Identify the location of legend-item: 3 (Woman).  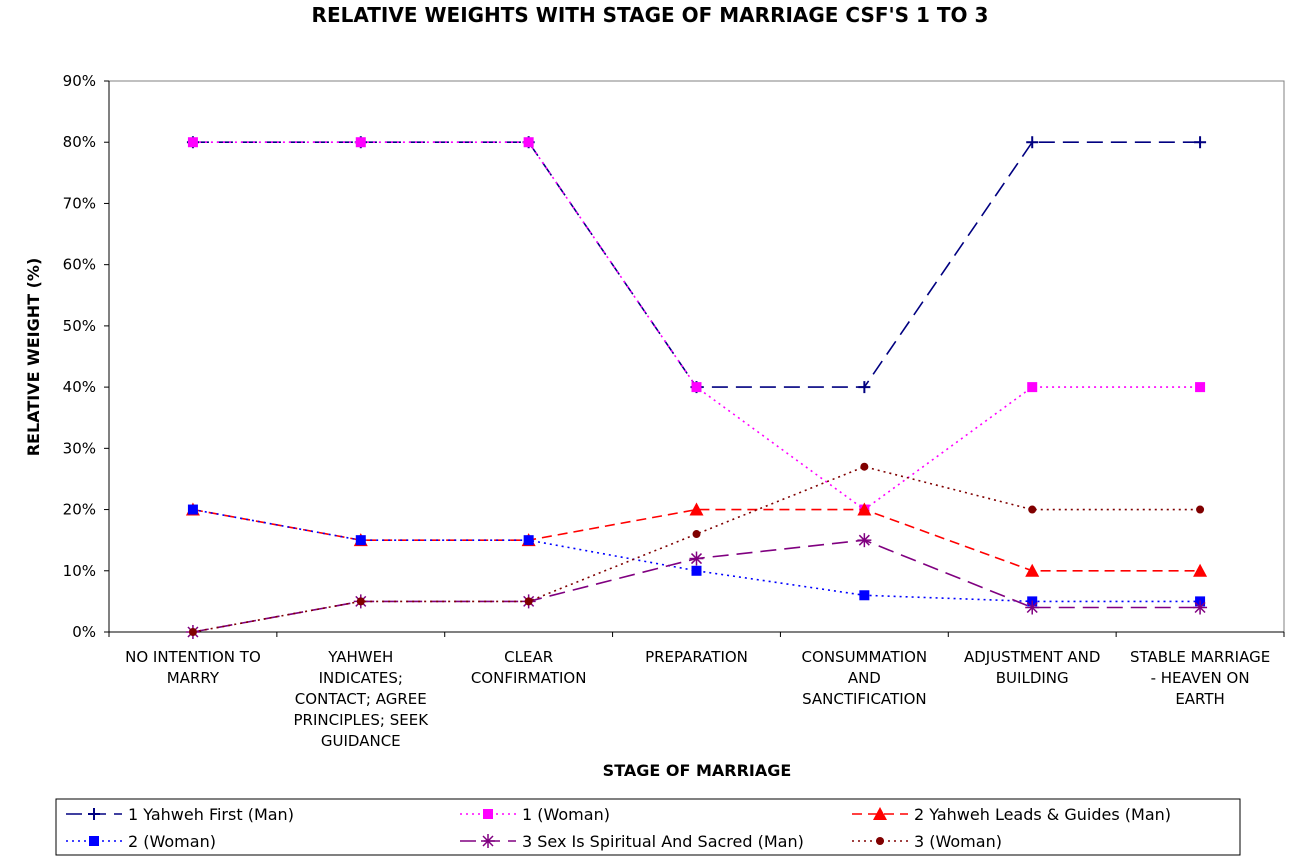
(927, 841).